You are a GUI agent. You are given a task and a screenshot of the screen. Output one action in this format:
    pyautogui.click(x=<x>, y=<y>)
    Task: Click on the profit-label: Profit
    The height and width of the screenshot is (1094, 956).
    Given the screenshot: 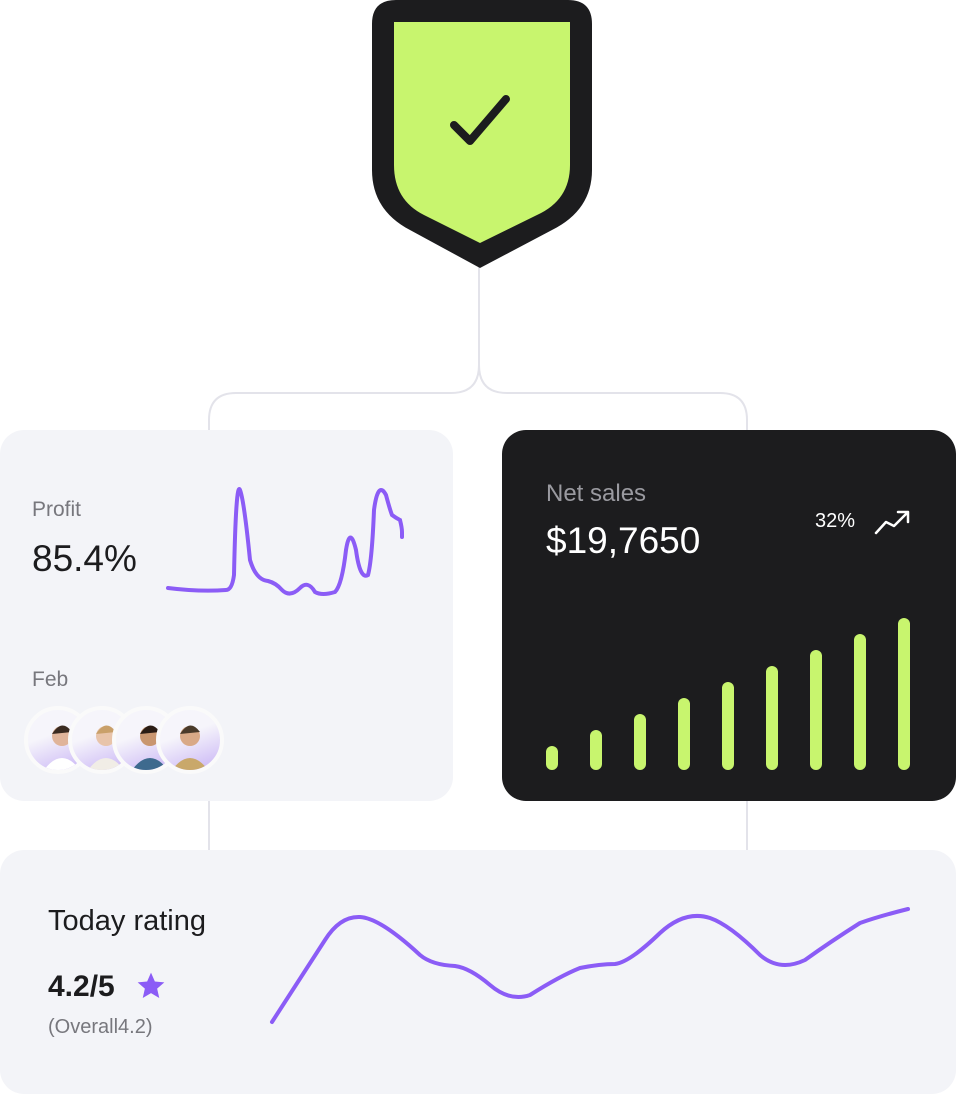 What is the action you would take?
    pyautogui.click(x=57, y=509)
    